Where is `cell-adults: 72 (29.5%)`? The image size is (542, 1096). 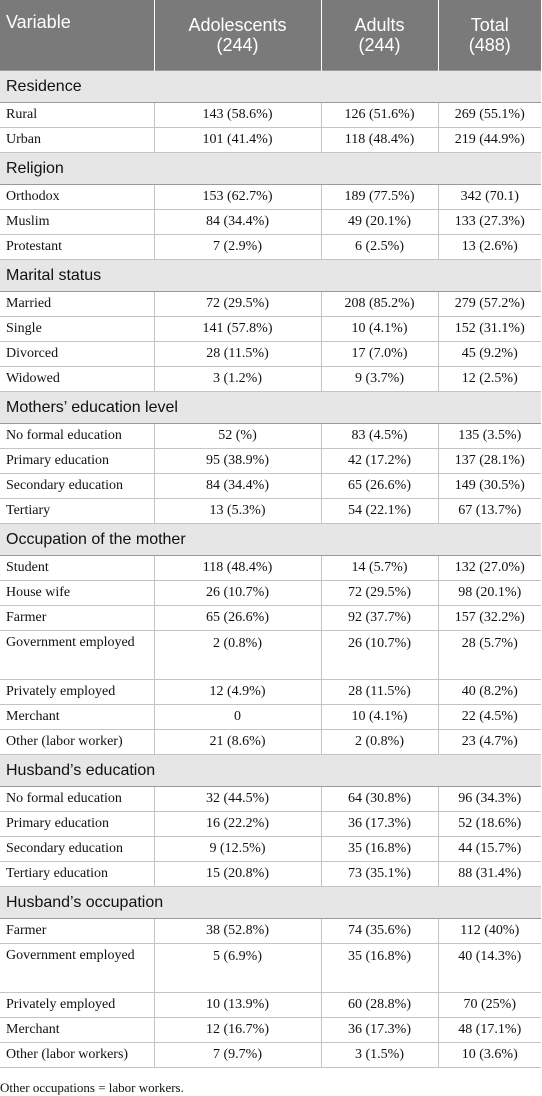 cell-adults: 72 (29.5%) is located at coordinates (380, 593).